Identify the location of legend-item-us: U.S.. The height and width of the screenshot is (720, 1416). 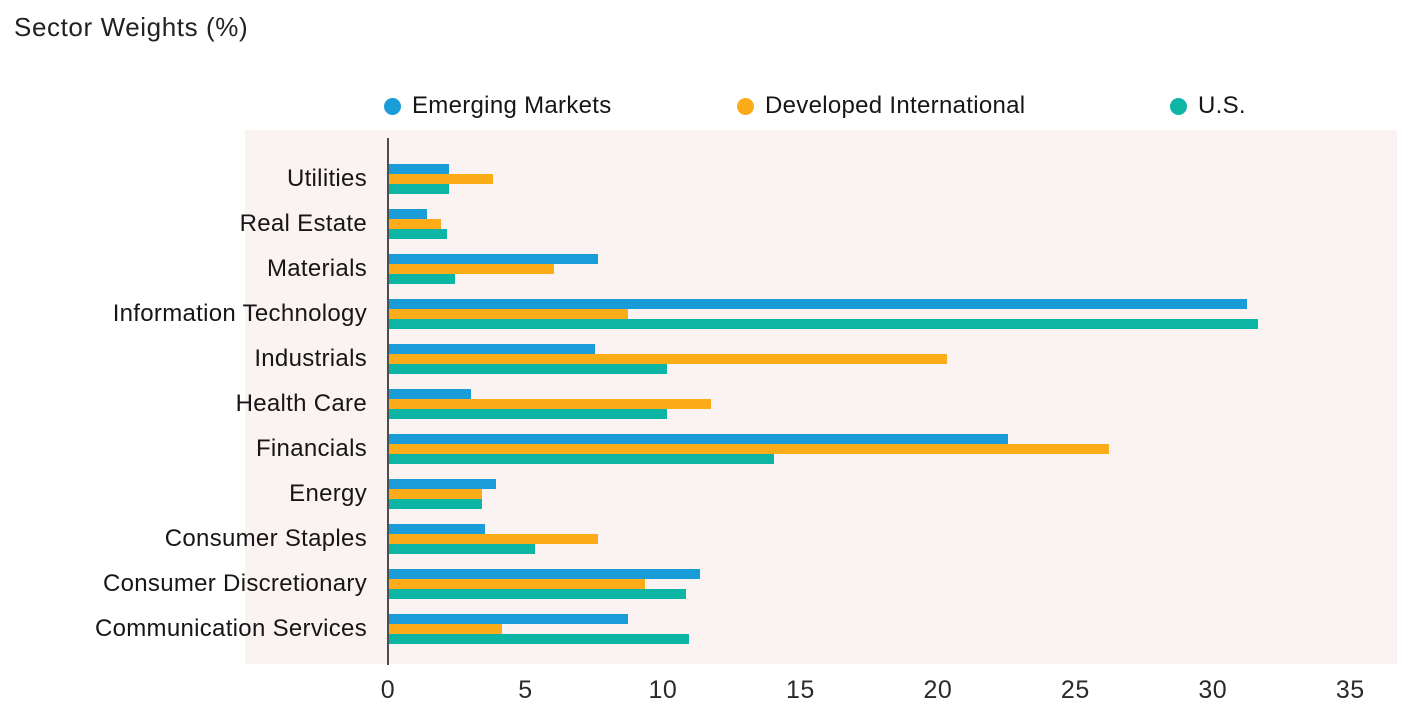
(1208, 105).